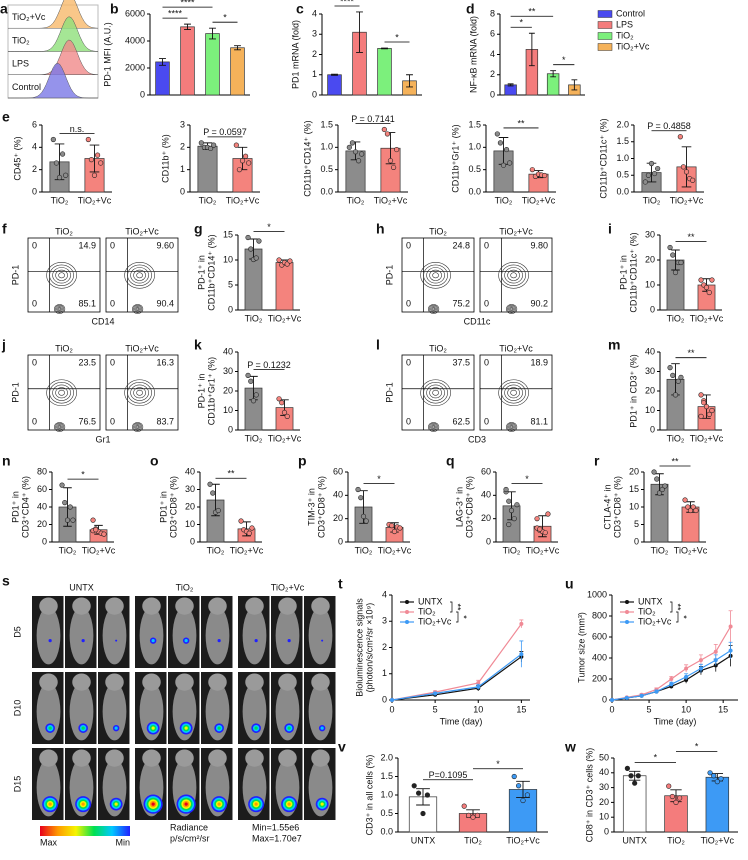 The height and width of the screenshot is (860, 748). What do you see at coordinates (102, 439) in the screenshot?
I see `x-axis-label: Gr1` at bounding box center [102, 439].